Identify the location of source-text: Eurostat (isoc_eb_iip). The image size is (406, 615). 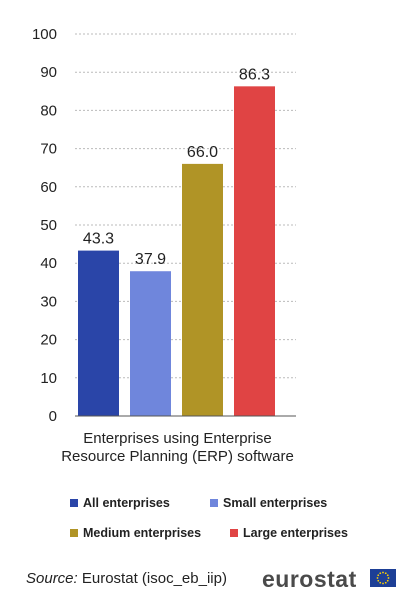
(154, 578).